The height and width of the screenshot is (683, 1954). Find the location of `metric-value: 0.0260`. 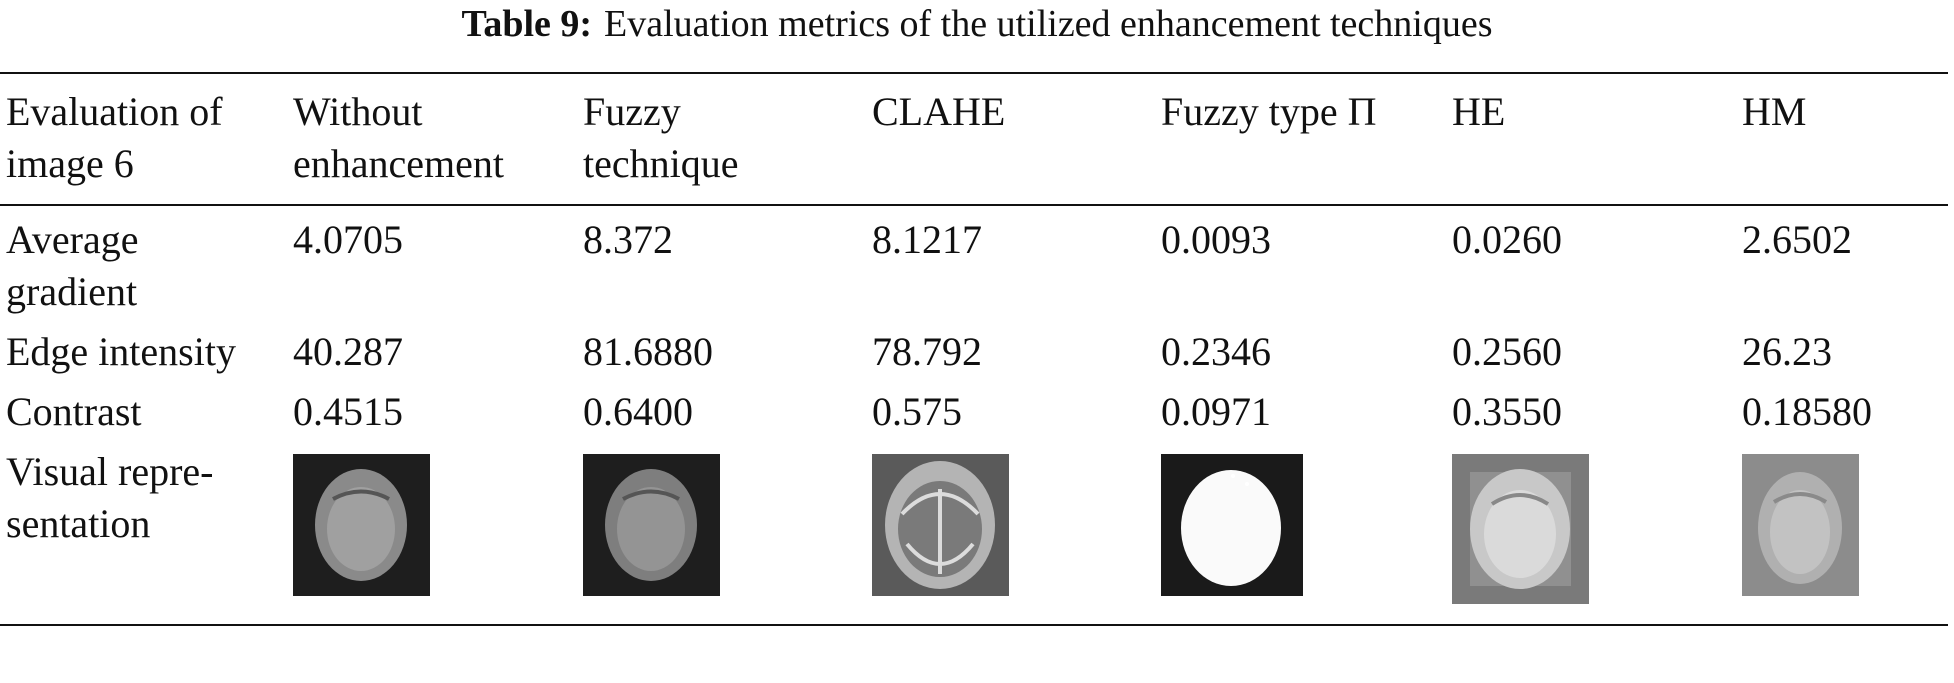

metric-value: 0.0260 is located at coordinates (1507, 239).